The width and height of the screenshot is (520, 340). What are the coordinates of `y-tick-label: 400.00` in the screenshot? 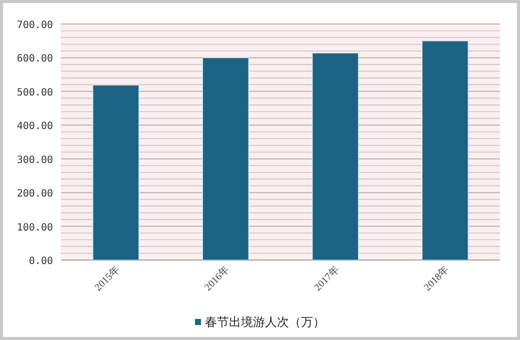 It's located at (34, 126).